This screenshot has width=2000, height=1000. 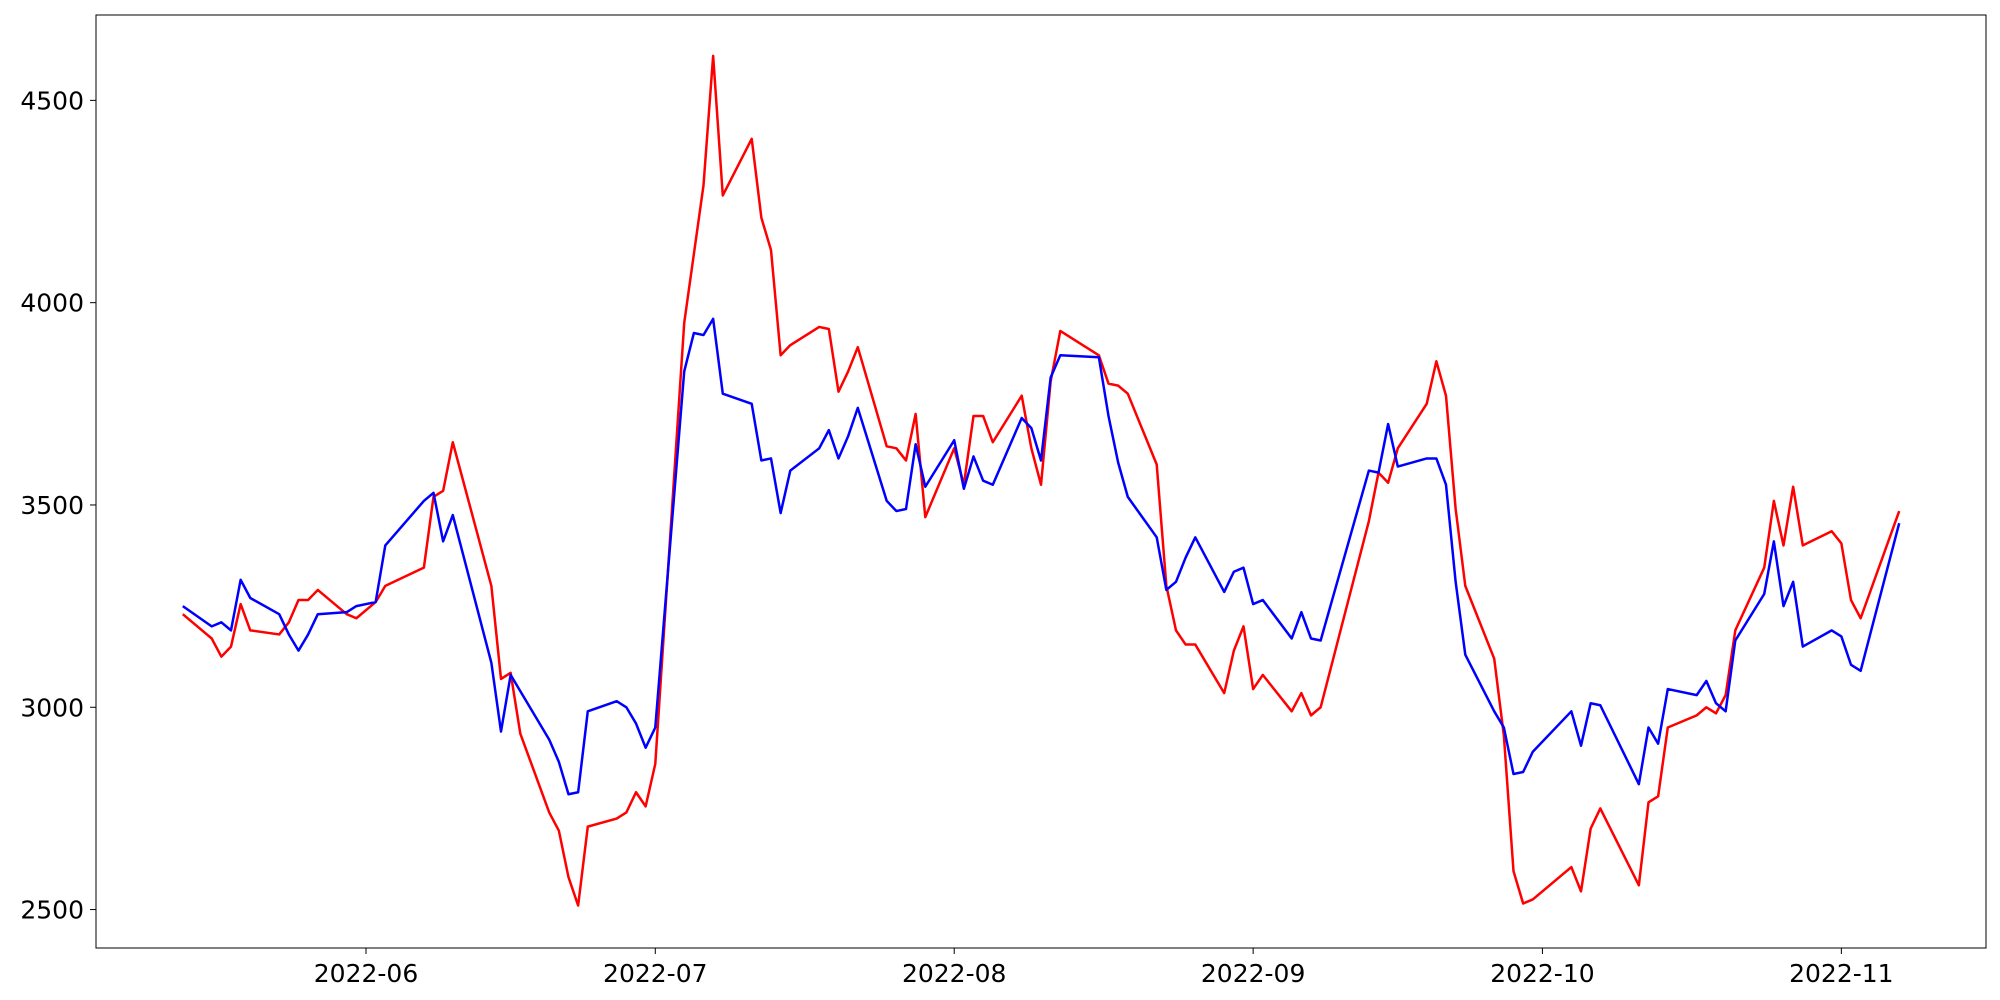 What do you see at coordinates (52, 707) in the screenshot?
I see `y-tick-label: 3000` at bounding box center [52, 707].